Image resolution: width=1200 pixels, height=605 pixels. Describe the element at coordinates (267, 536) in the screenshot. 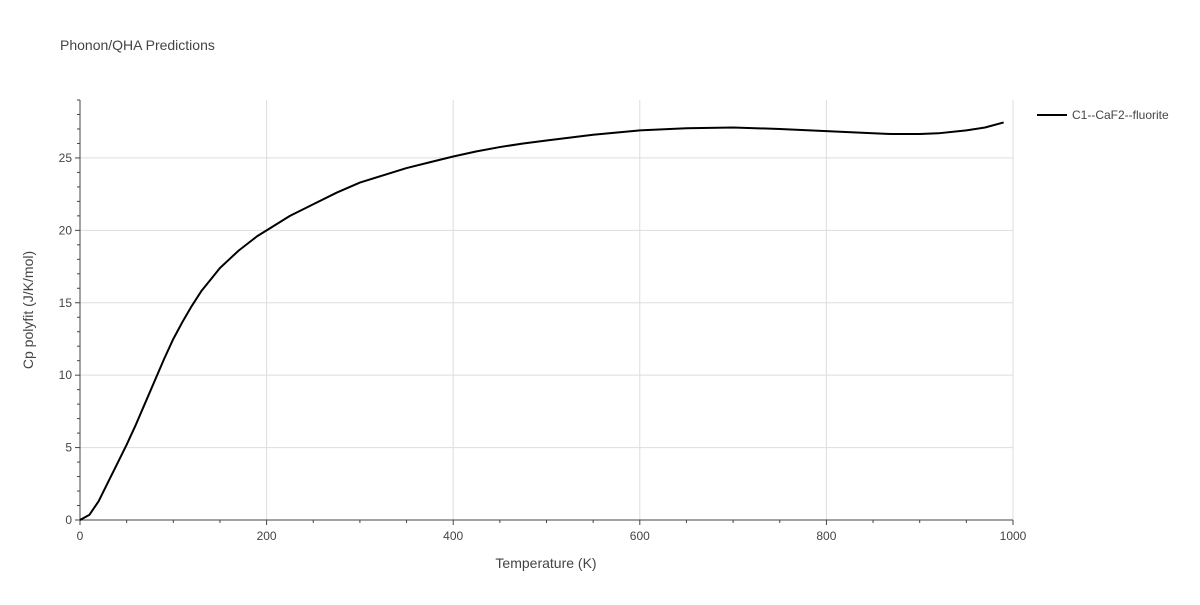

I see `x-tick-label: 200` at that location.